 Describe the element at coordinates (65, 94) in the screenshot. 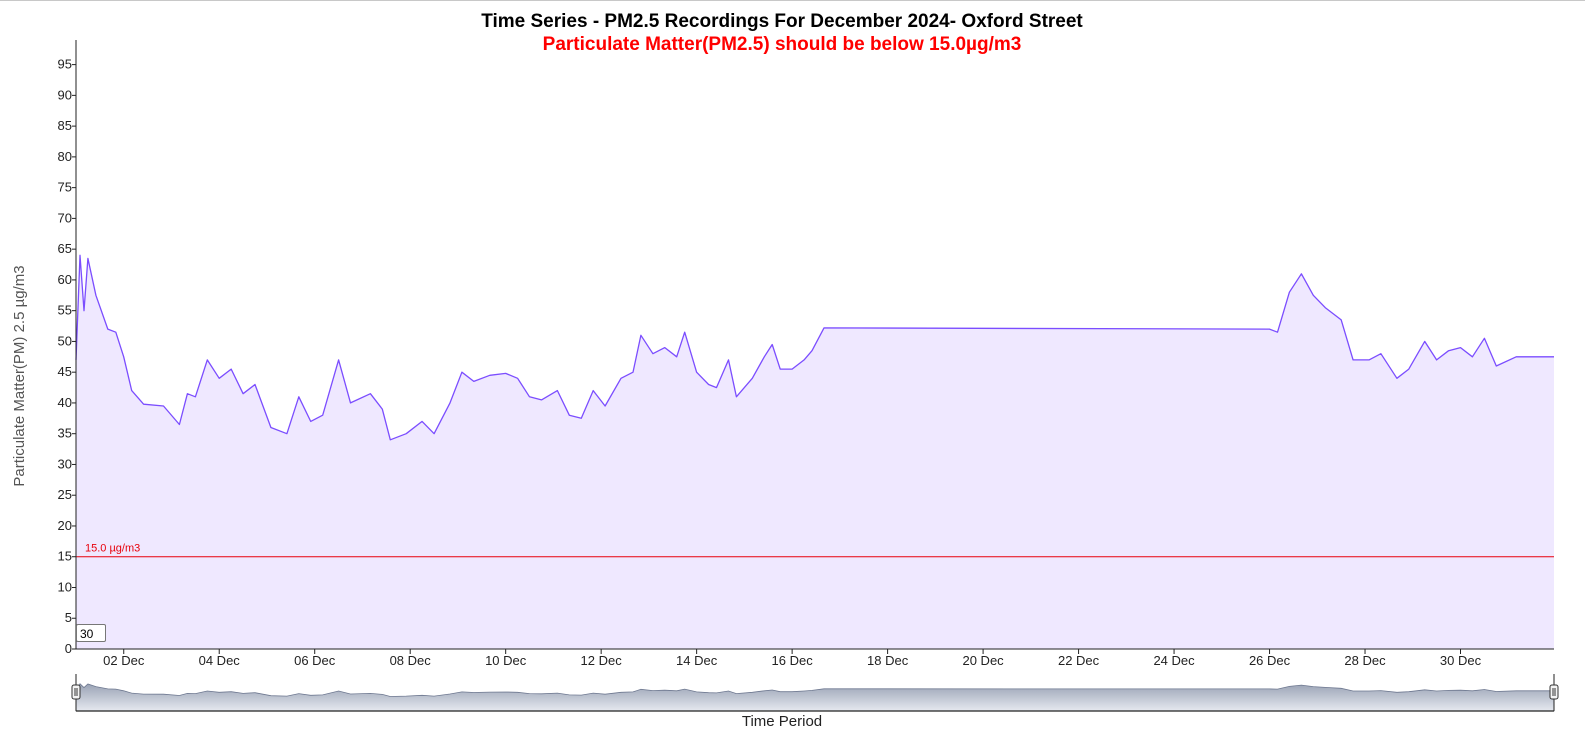

I see `y-tick-label: 90` at that location.